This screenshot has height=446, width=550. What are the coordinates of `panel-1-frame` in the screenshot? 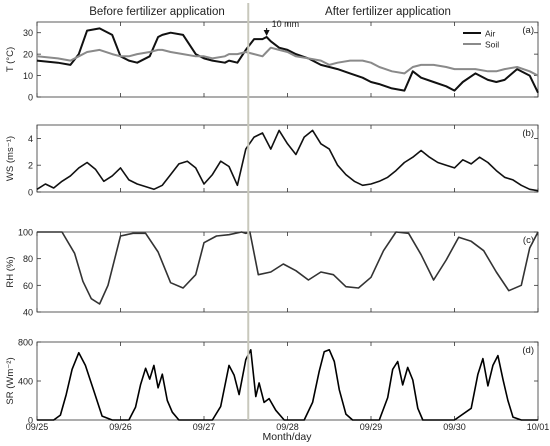 It's located at (287, 158).